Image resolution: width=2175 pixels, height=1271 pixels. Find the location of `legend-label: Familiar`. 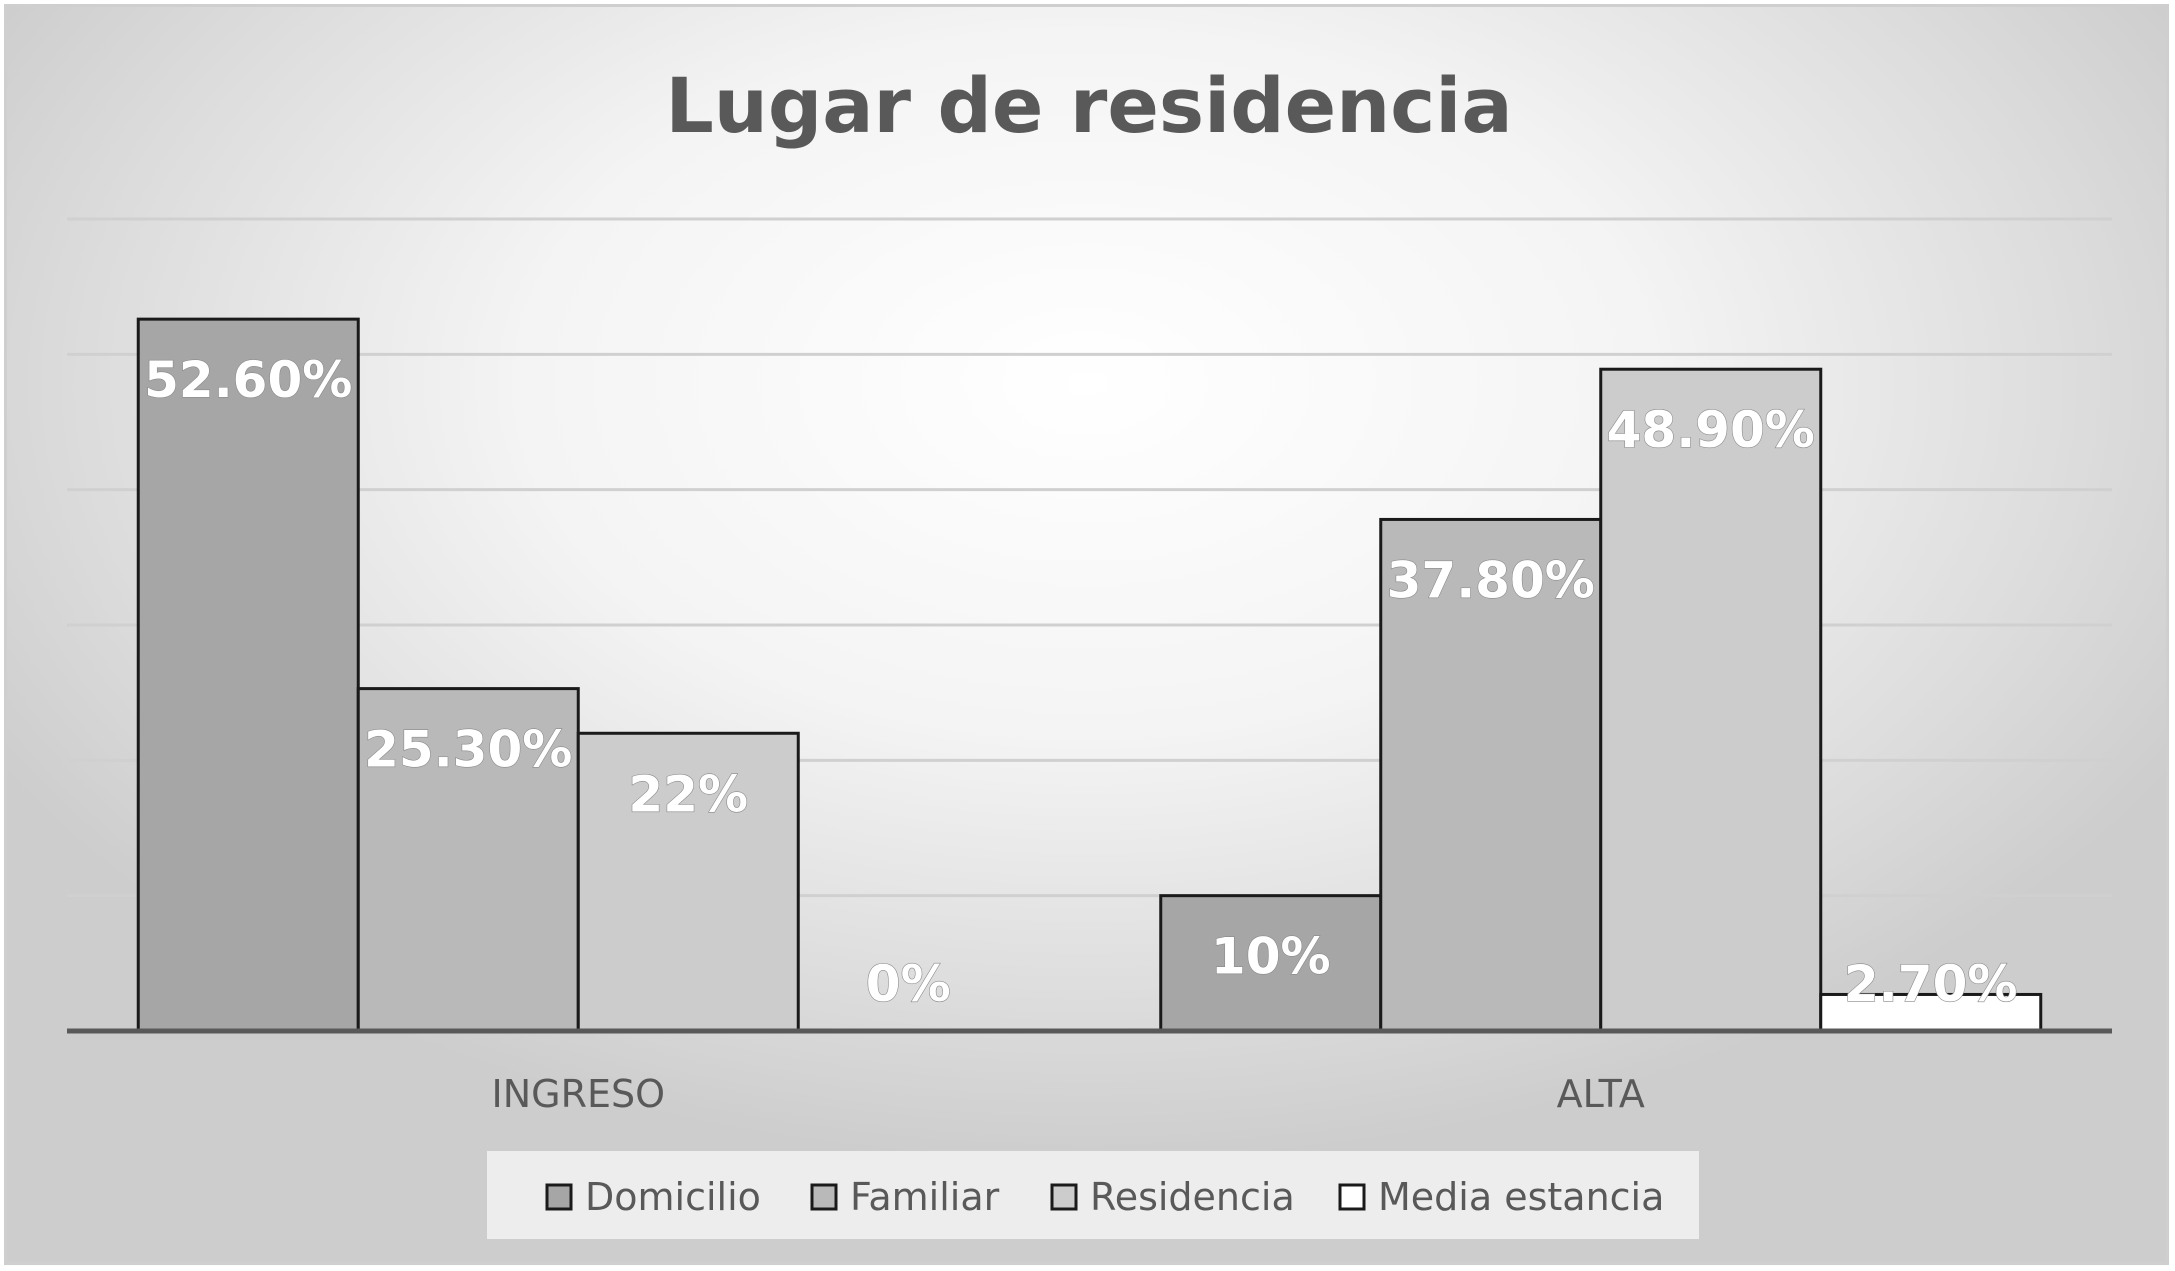

legend-label: Familiar is located at coordinates (925, 1197).